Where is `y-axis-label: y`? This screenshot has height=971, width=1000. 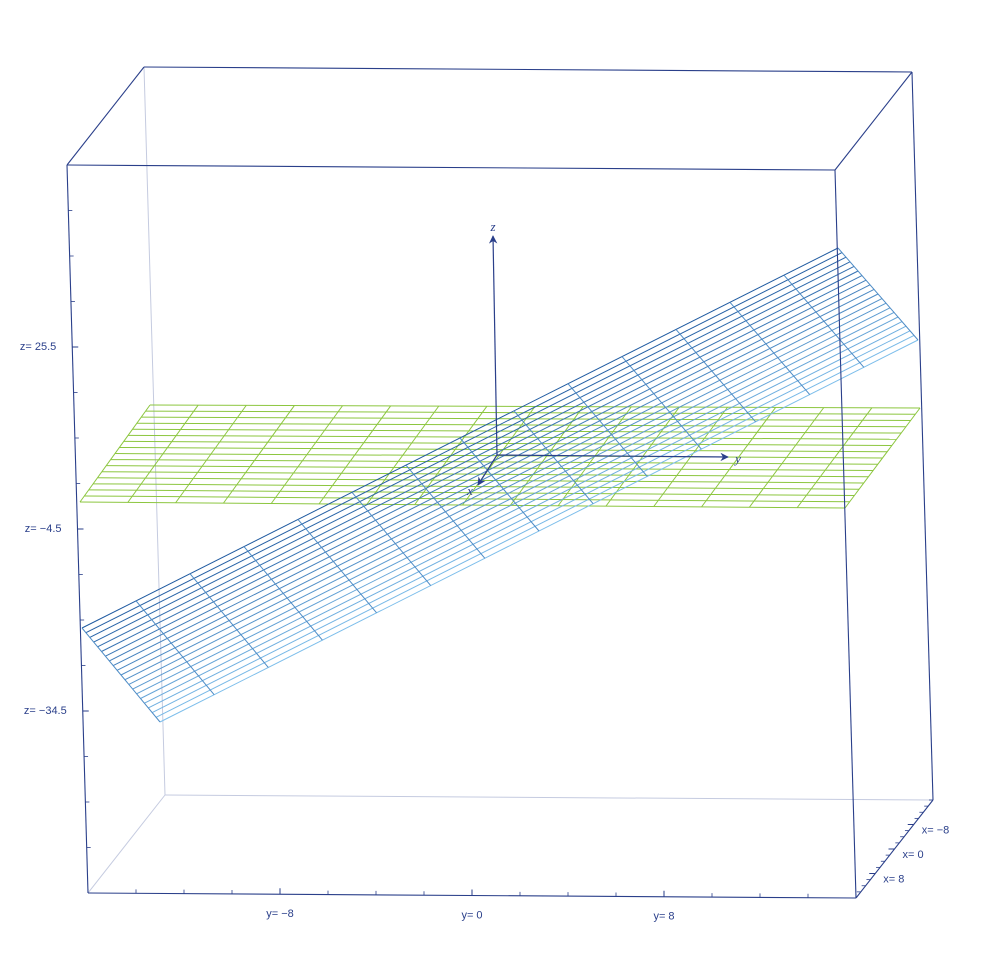 y-axis-label: y is located at coordinates (737, 458).